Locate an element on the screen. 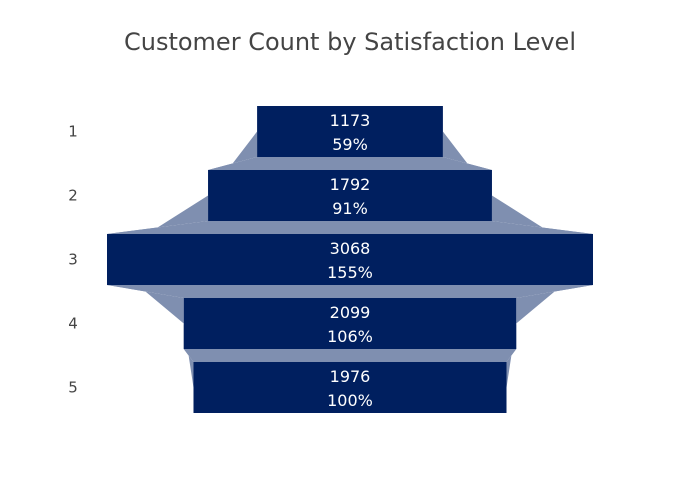  data-label-percent-4: 106% is located at coordinates (350, 336).